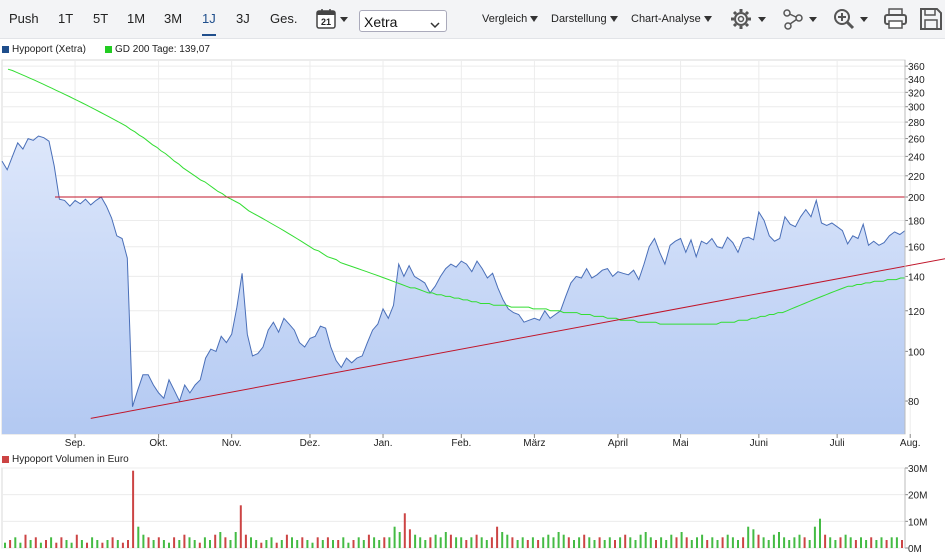 The height and width of the screenshot is (556, 945). Describe the element at coordinates (917, 496) in the screenshot. I see `volume-tick-label: 20M` at that location.